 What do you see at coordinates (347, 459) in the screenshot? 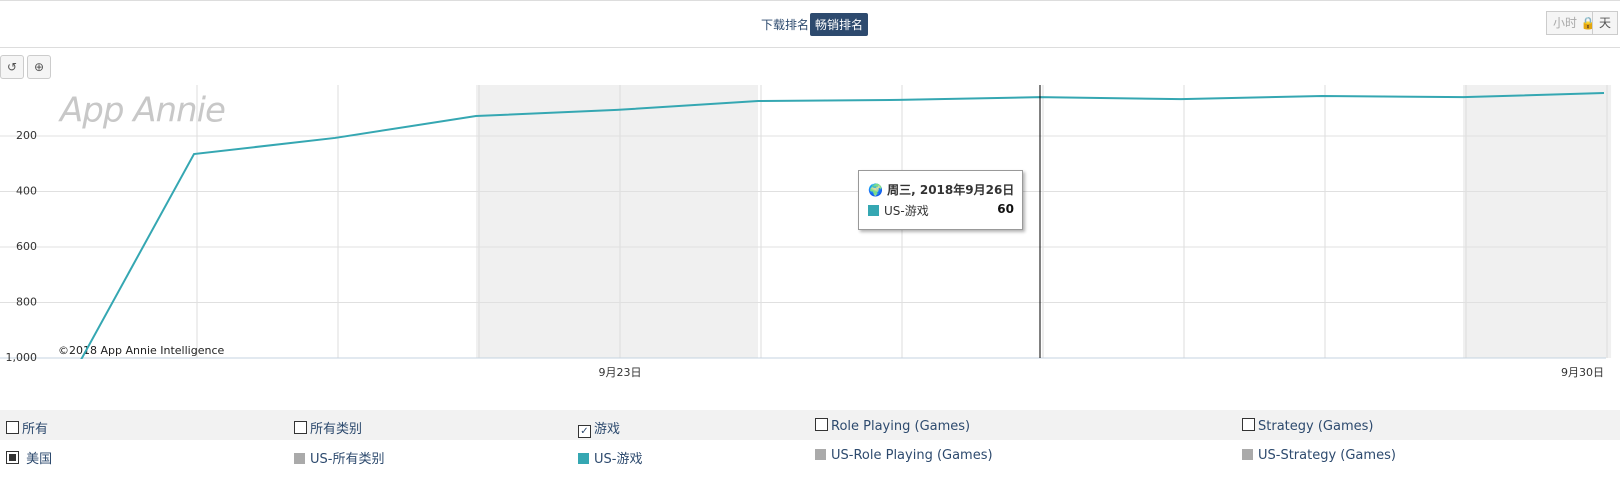
I see `label: US-所有类别` at bounding box center [347, 459].